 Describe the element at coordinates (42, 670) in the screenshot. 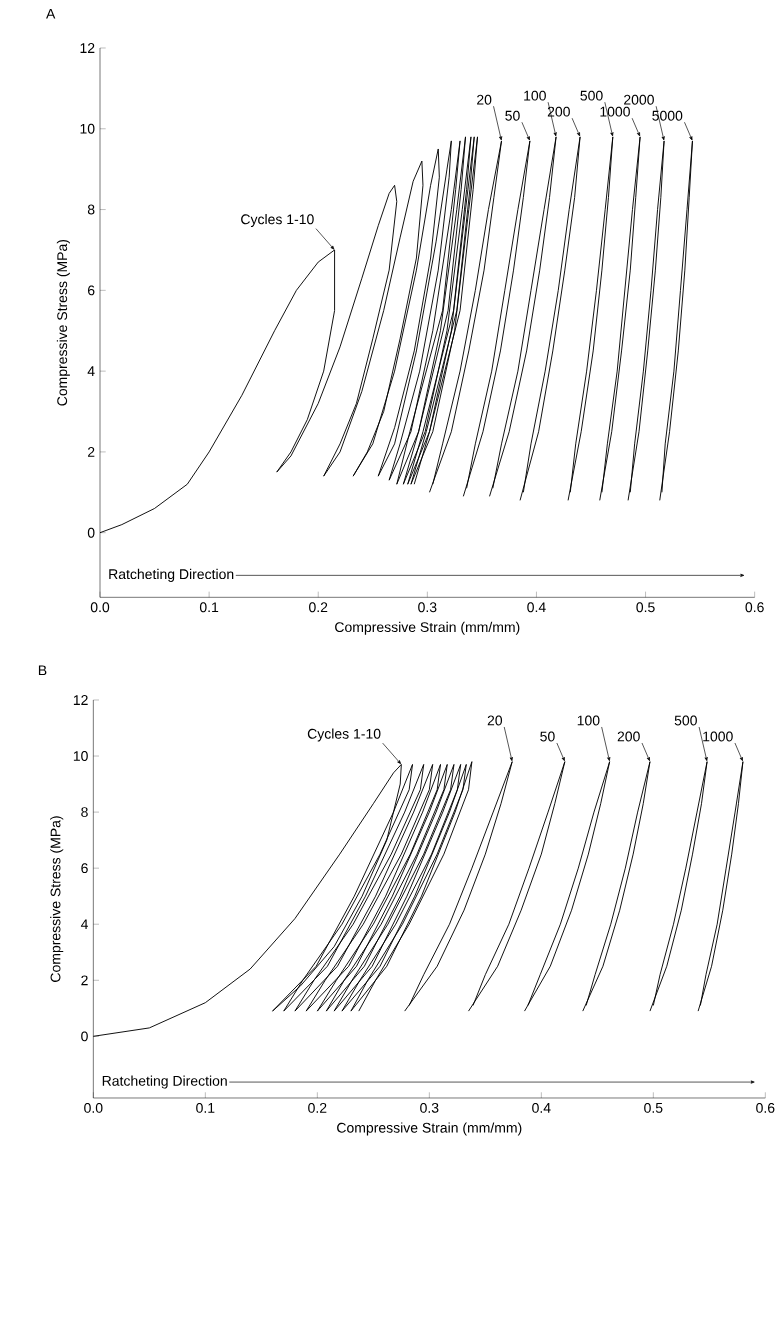

I see `chart-title: B` at that location.